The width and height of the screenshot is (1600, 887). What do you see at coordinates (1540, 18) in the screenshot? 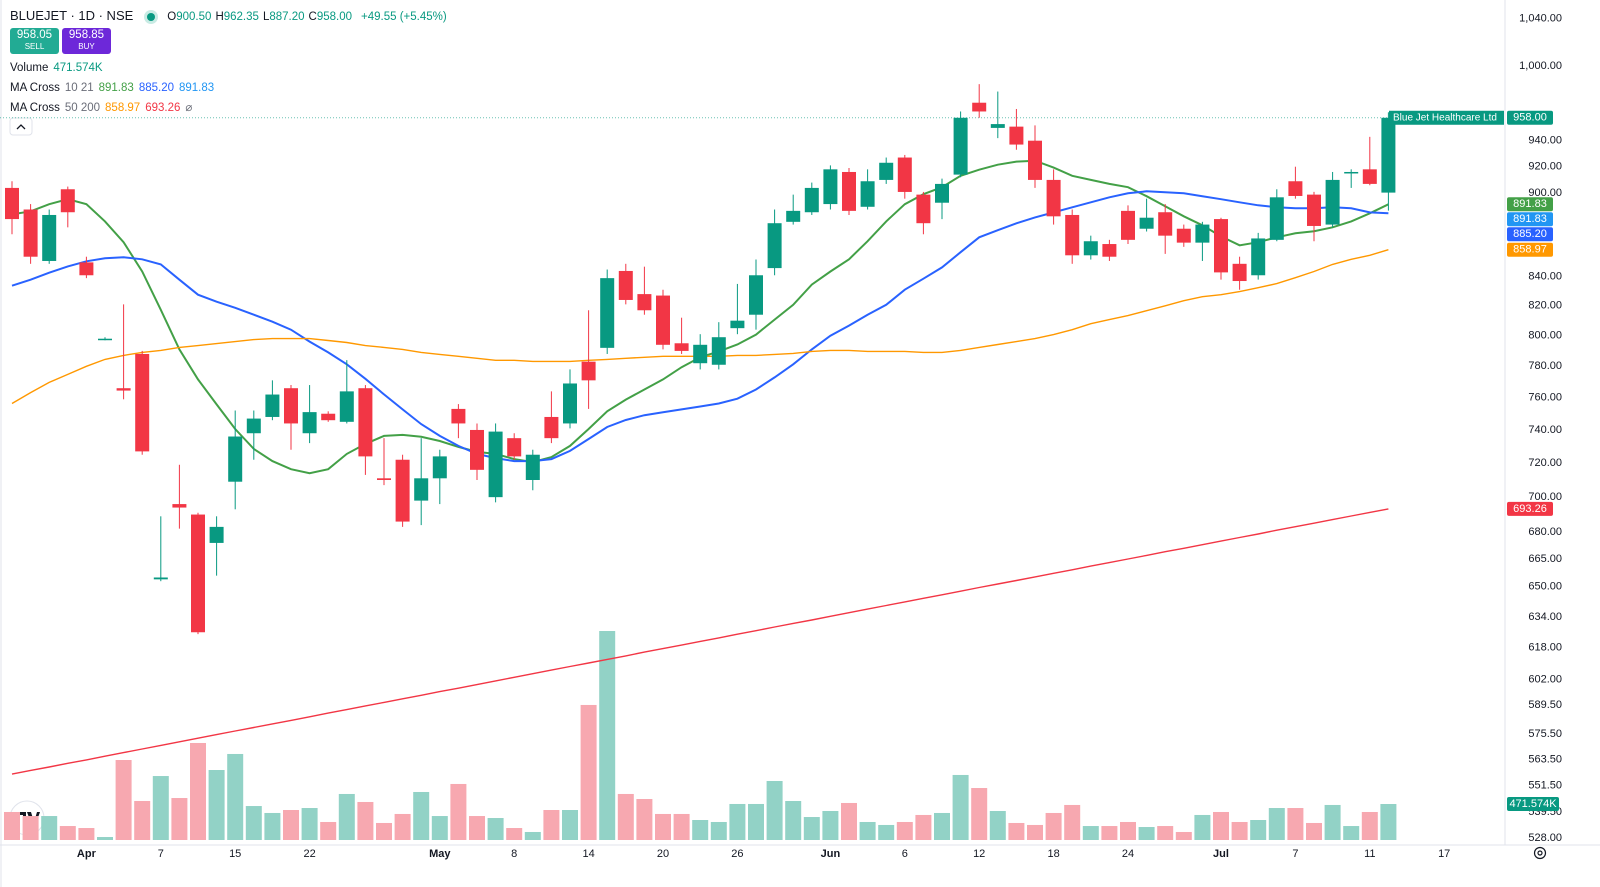
I see `y-tick-label: 1,040.00` at bounding box center [1540, 18].